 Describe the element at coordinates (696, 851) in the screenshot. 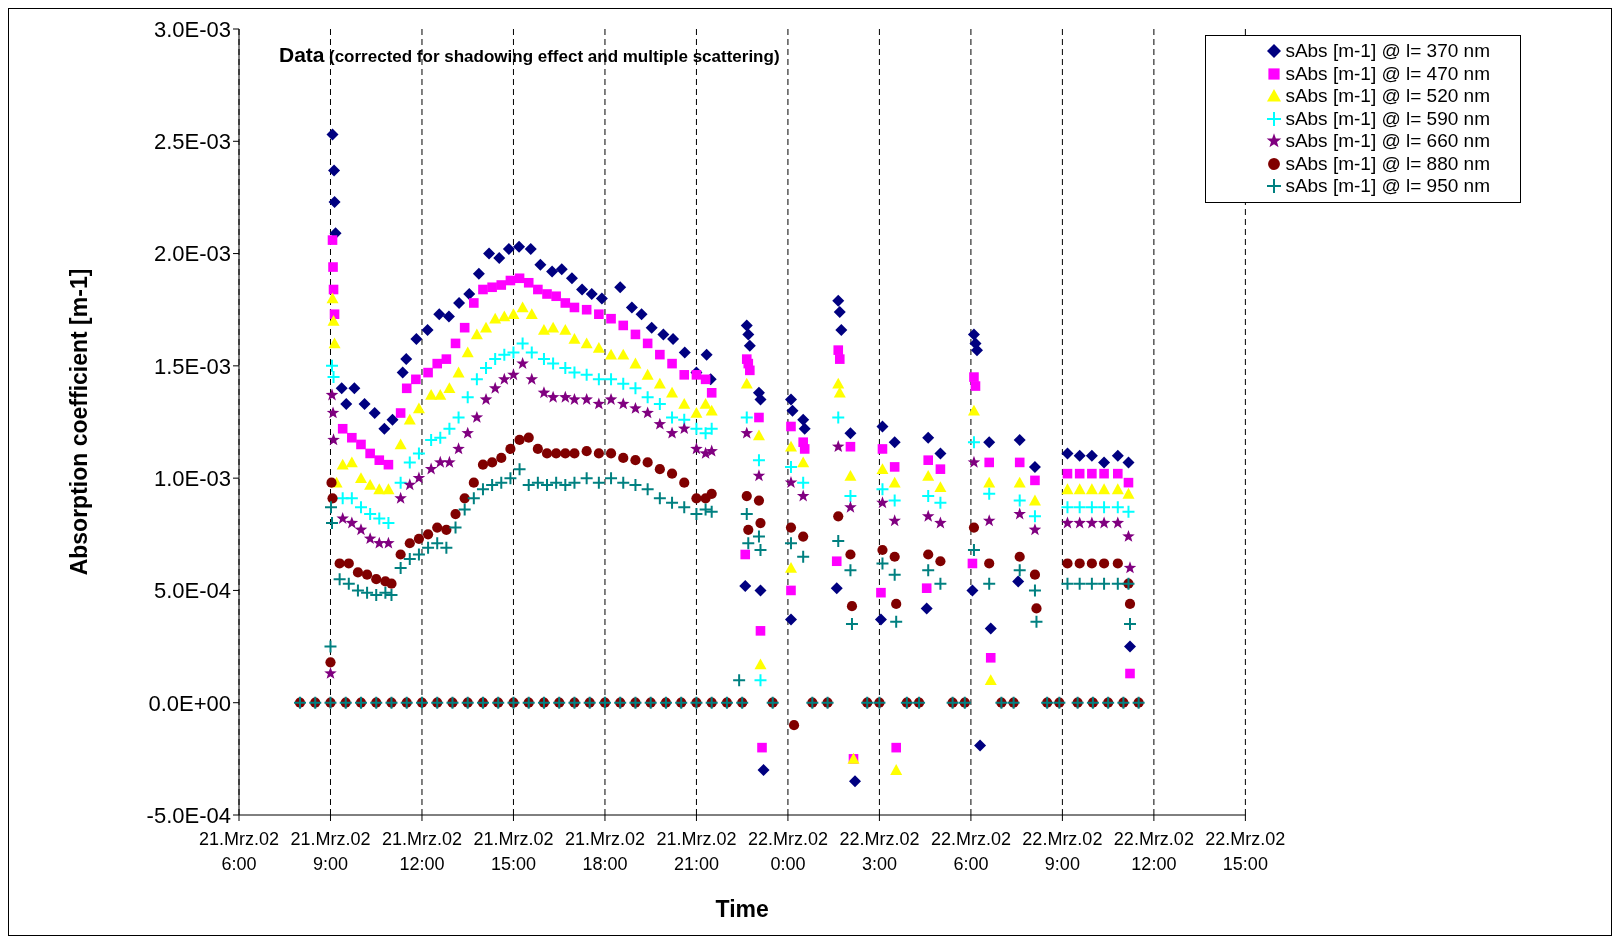

I see `x-tick-label: 21.Mrz.02 21:00` at that location.